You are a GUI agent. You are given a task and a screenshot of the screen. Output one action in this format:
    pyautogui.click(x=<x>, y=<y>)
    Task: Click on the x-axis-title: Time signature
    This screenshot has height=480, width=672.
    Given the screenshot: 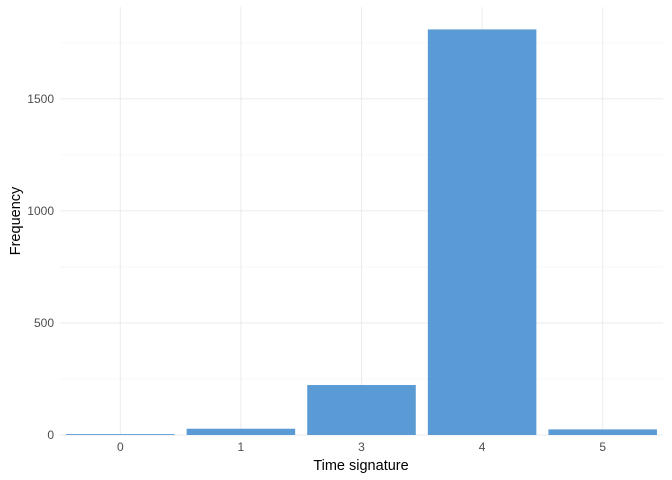 What is the action you would take?
    pyautogui.click(x=360, y=466)
    